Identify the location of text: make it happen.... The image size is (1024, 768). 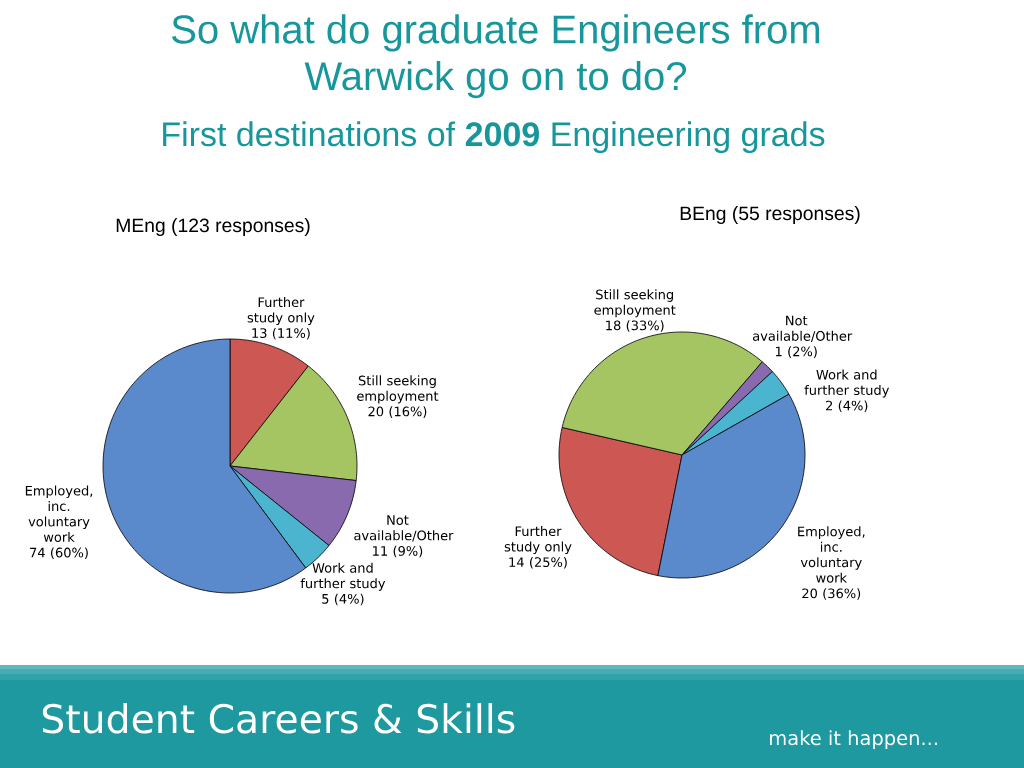
(853, 740).